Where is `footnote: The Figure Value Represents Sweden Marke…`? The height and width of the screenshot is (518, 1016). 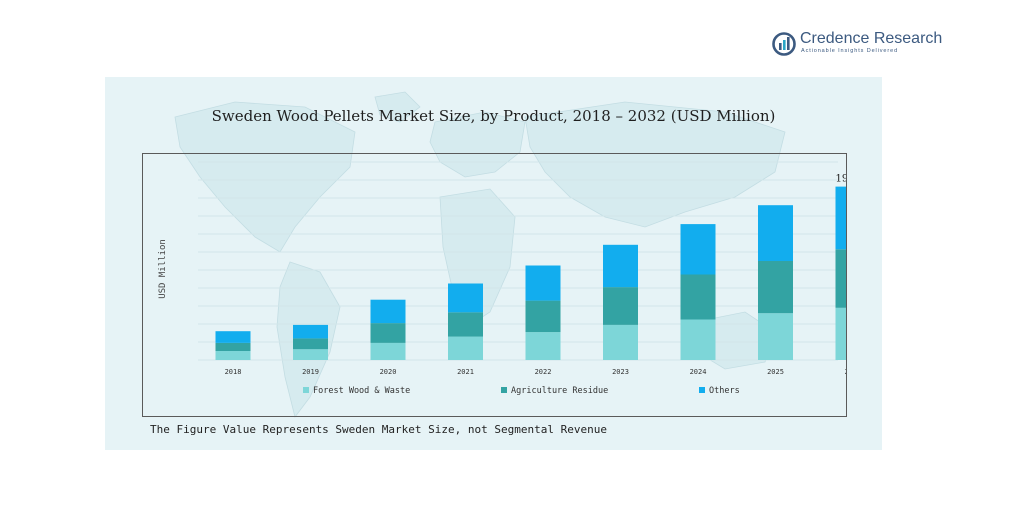 footnote: The Figure Value Represents Sweden Marke… is located at coordinates (378, 429).